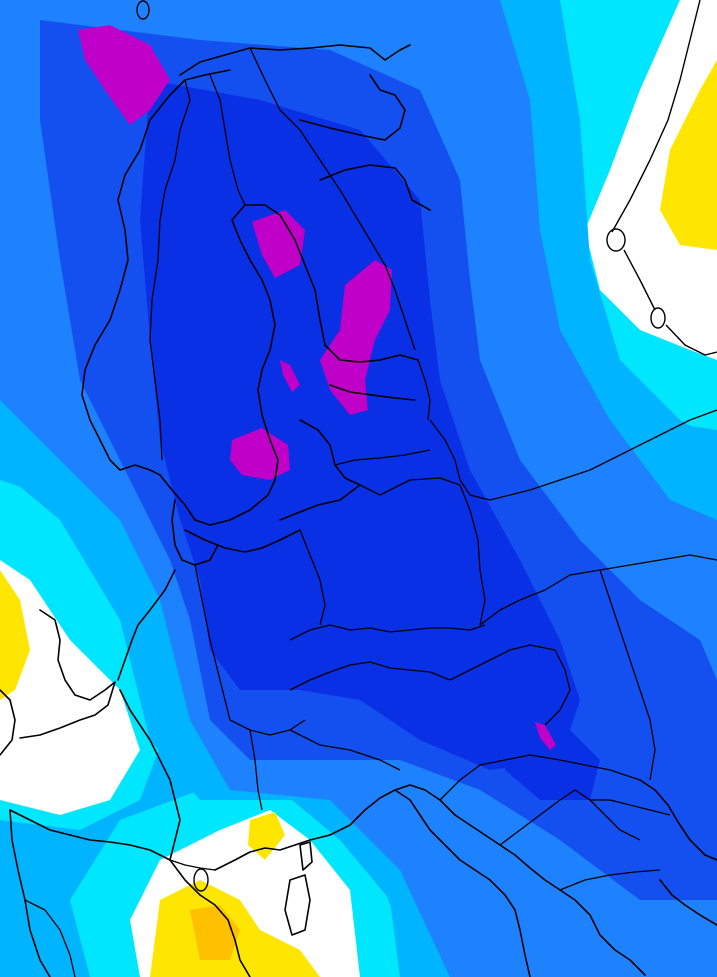  Describe the element at coordinates (266, 836) in the screenshot. I see `field-yellow-alps` at that location.